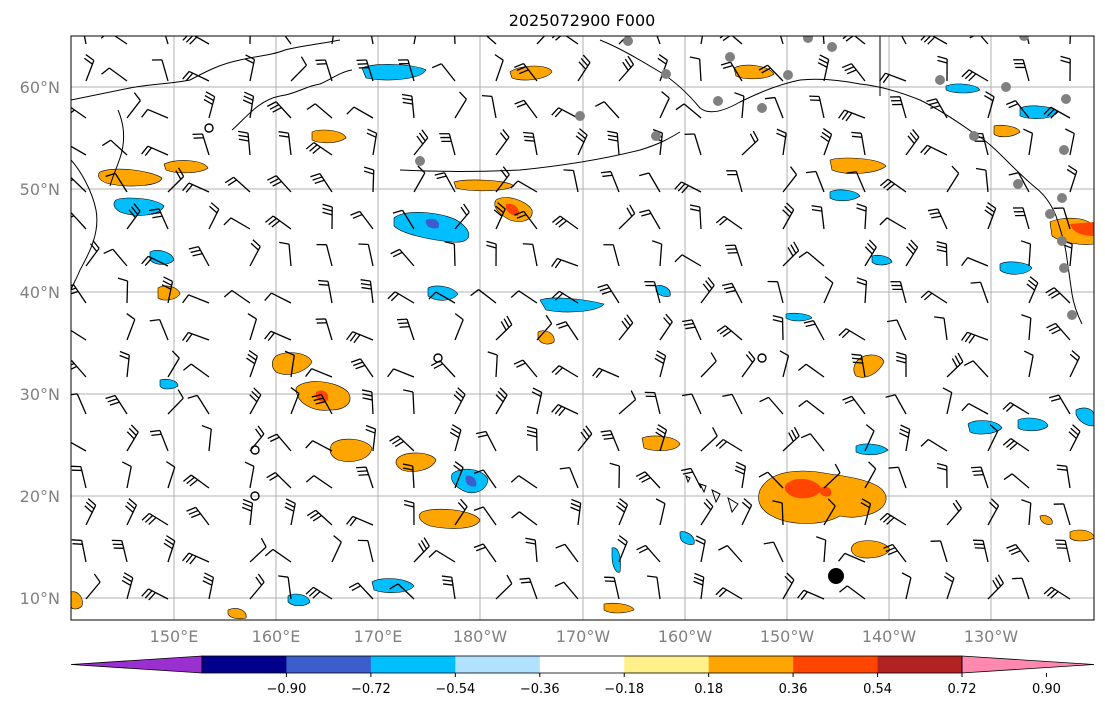  What do you see at coordinates (685, 636) in the screenshot?
I see `lon-label: 160°W` at bounding box center [685, 636].